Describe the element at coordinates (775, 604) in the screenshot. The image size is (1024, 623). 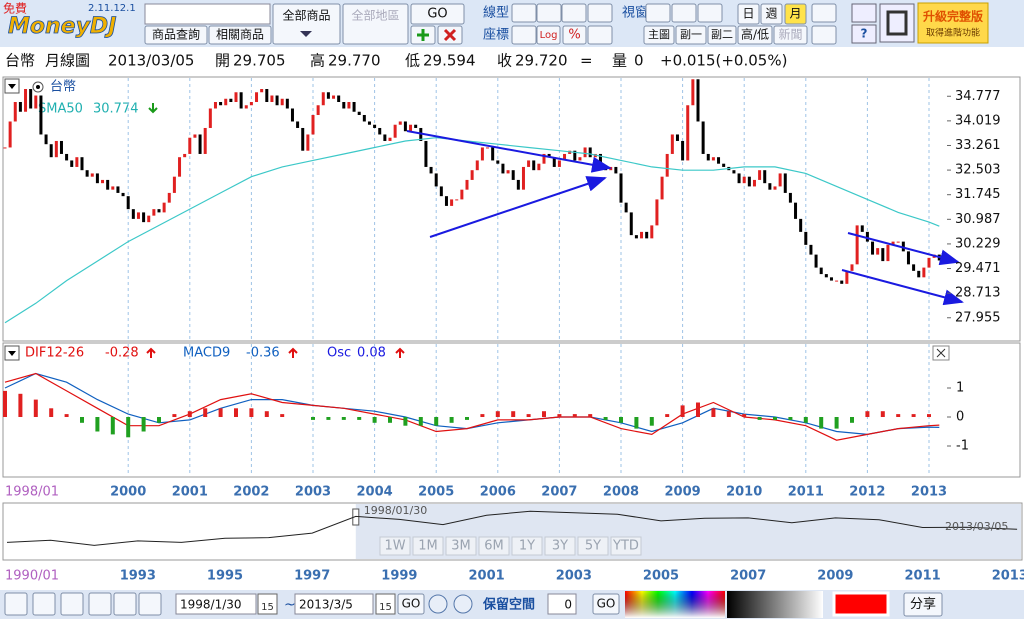
I see `shade-picker` at that location.